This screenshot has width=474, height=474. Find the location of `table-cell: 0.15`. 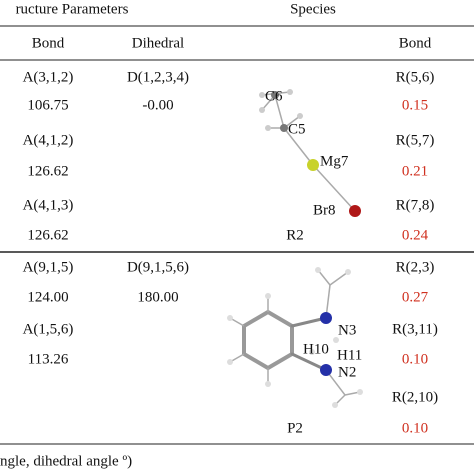

table-cell: 0.15 is located at coordinates (415, 105).